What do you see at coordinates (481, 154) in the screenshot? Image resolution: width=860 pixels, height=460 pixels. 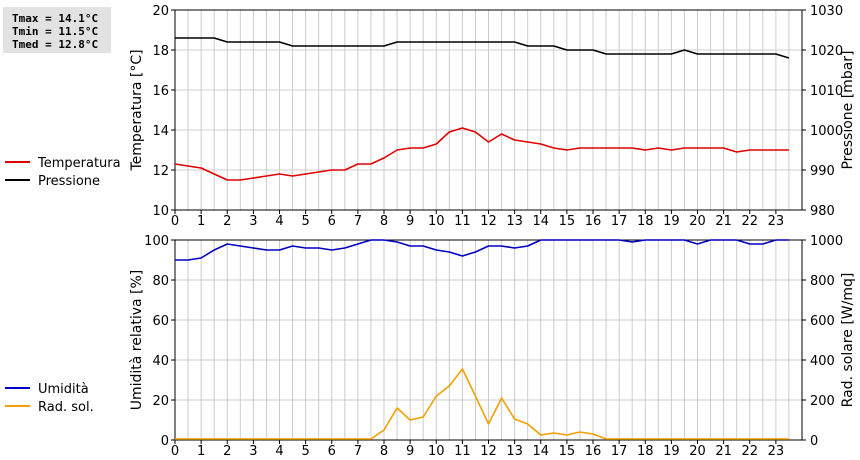 I see `series-line-temperatura` at bounding box center [481, 154].